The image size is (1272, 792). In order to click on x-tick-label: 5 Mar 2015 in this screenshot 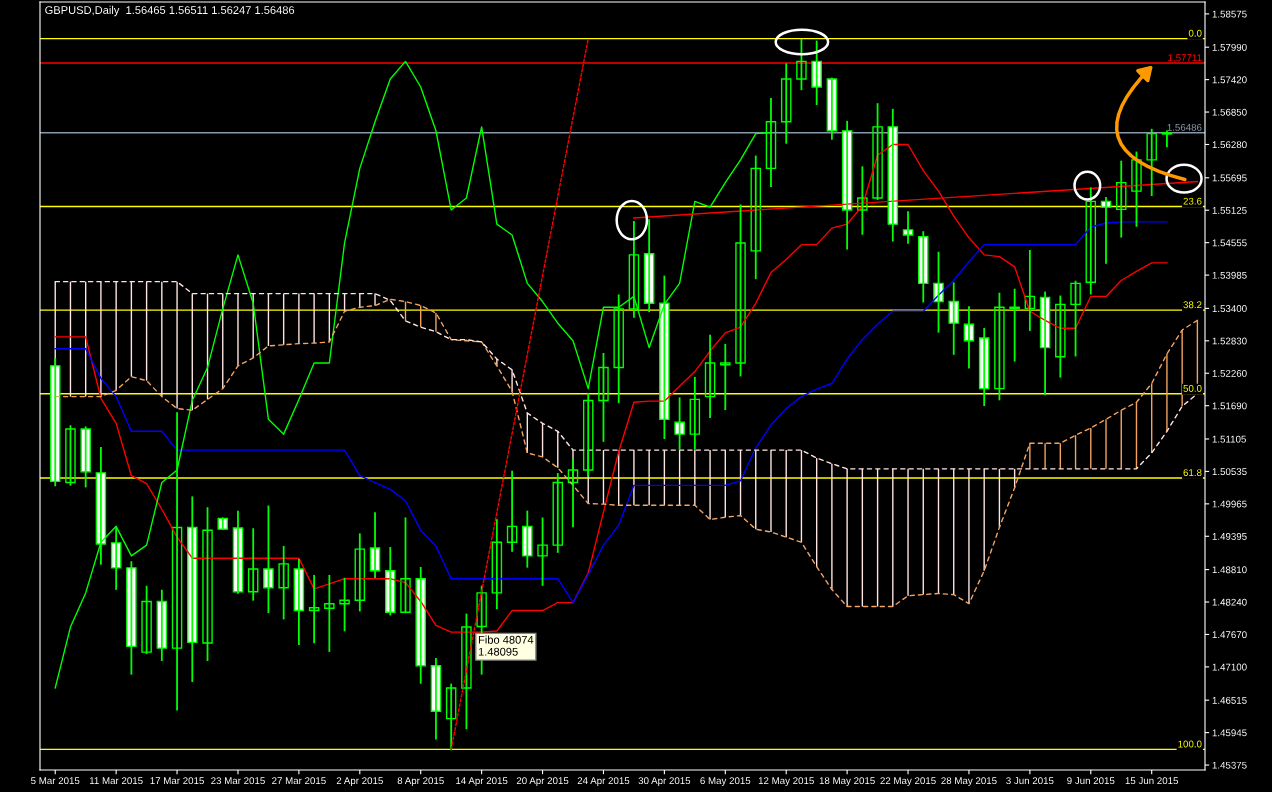, I will do `click(55, 781)`.